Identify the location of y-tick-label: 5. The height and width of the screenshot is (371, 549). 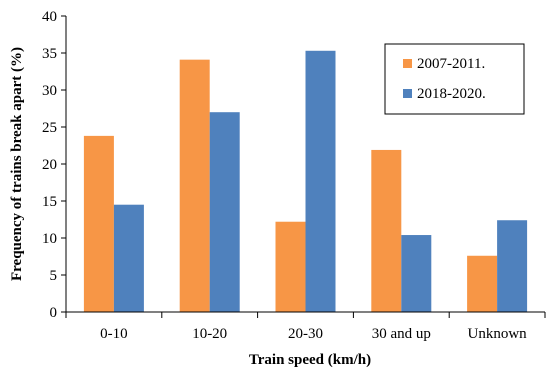
(54, 276).